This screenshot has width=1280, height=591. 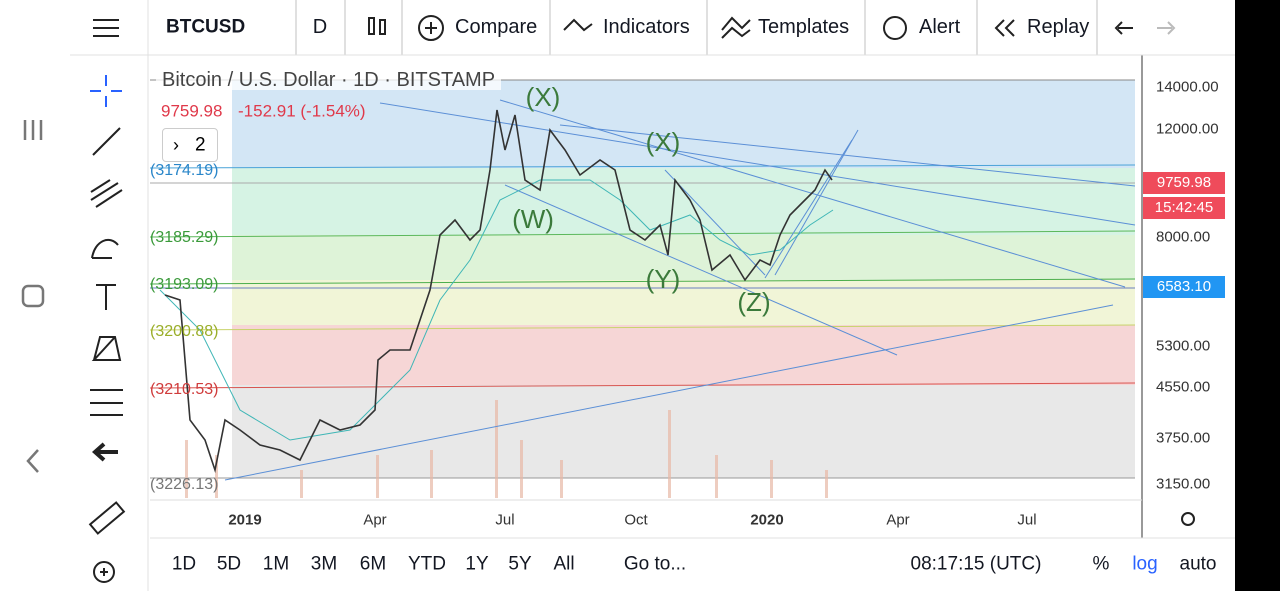 I want to click on percent-toggle: %, so click(x=1101, y=564).